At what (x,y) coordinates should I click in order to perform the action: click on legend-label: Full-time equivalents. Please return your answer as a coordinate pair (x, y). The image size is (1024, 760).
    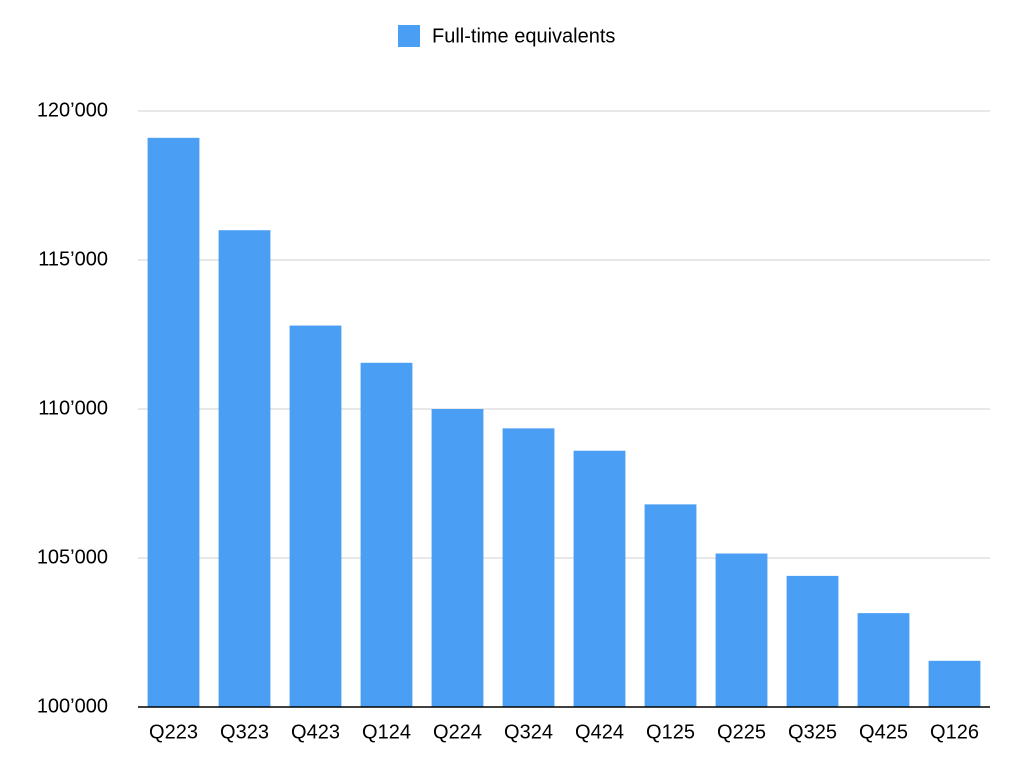
    Looking at the image, I should click on (523, 36).